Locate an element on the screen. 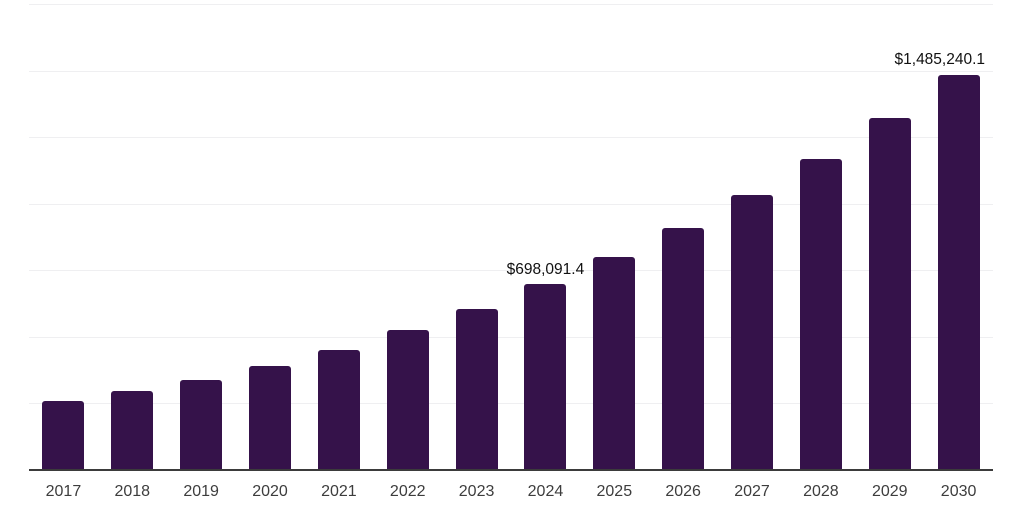  bar-2026 is located at coordinates (683, 348).